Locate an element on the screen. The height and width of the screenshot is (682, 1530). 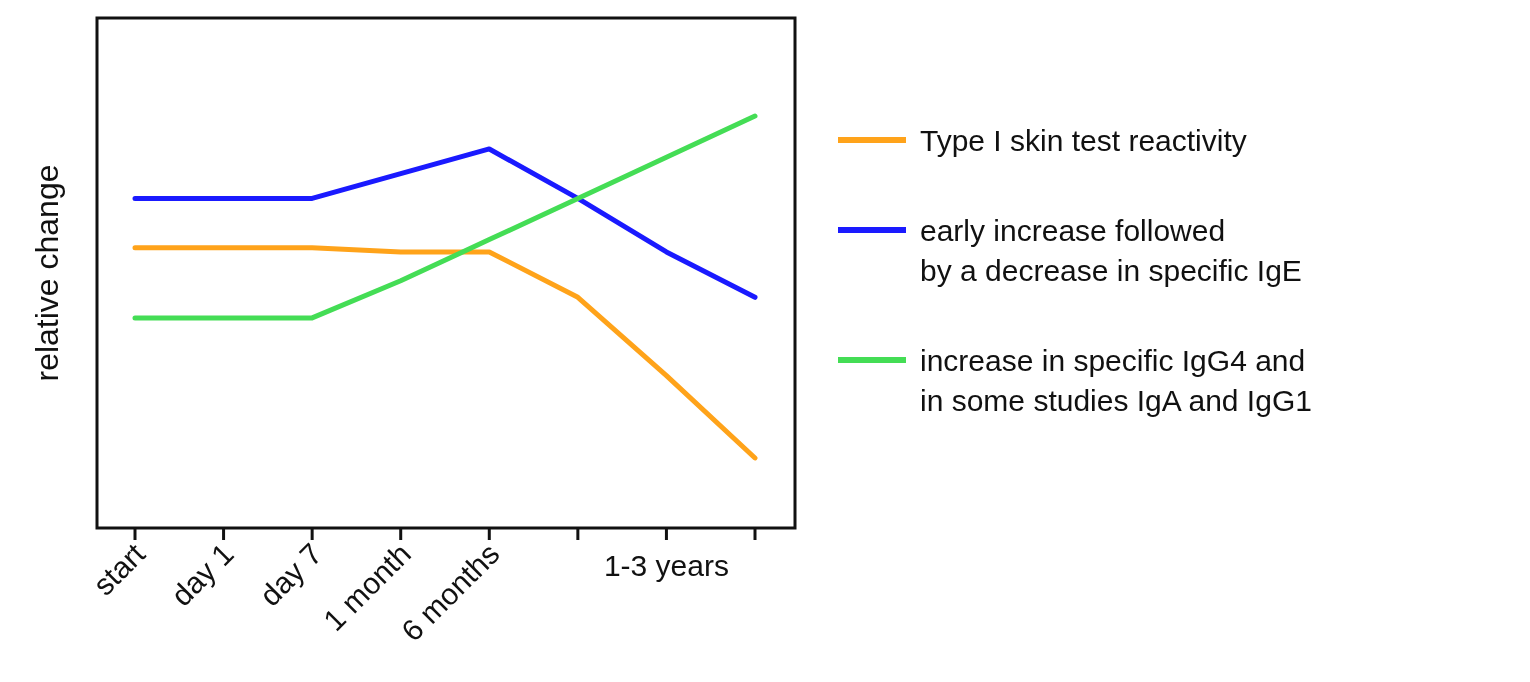
x-tick-label: start is located at coordinates (119, 569).